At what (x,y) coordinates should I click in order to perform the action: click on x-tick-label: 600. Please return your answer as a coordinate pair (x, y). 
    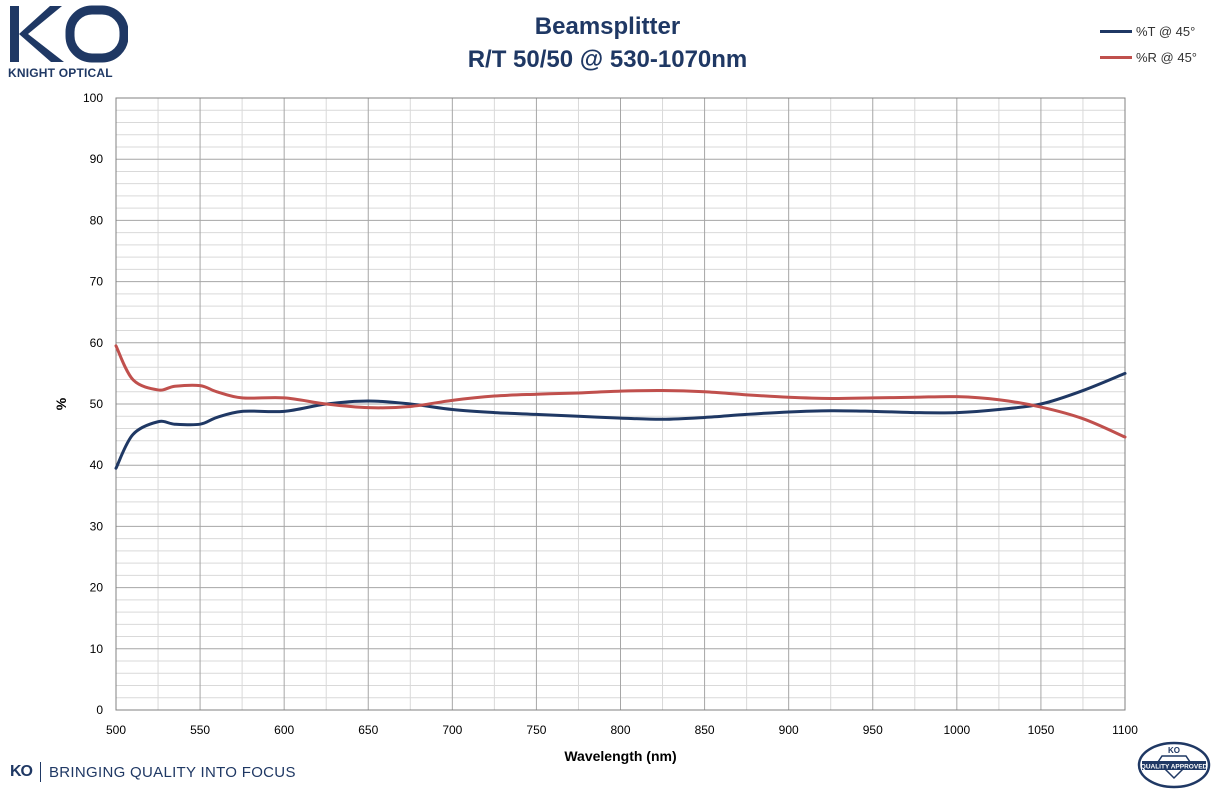
    Looking at the image, I should click on (284, 730).